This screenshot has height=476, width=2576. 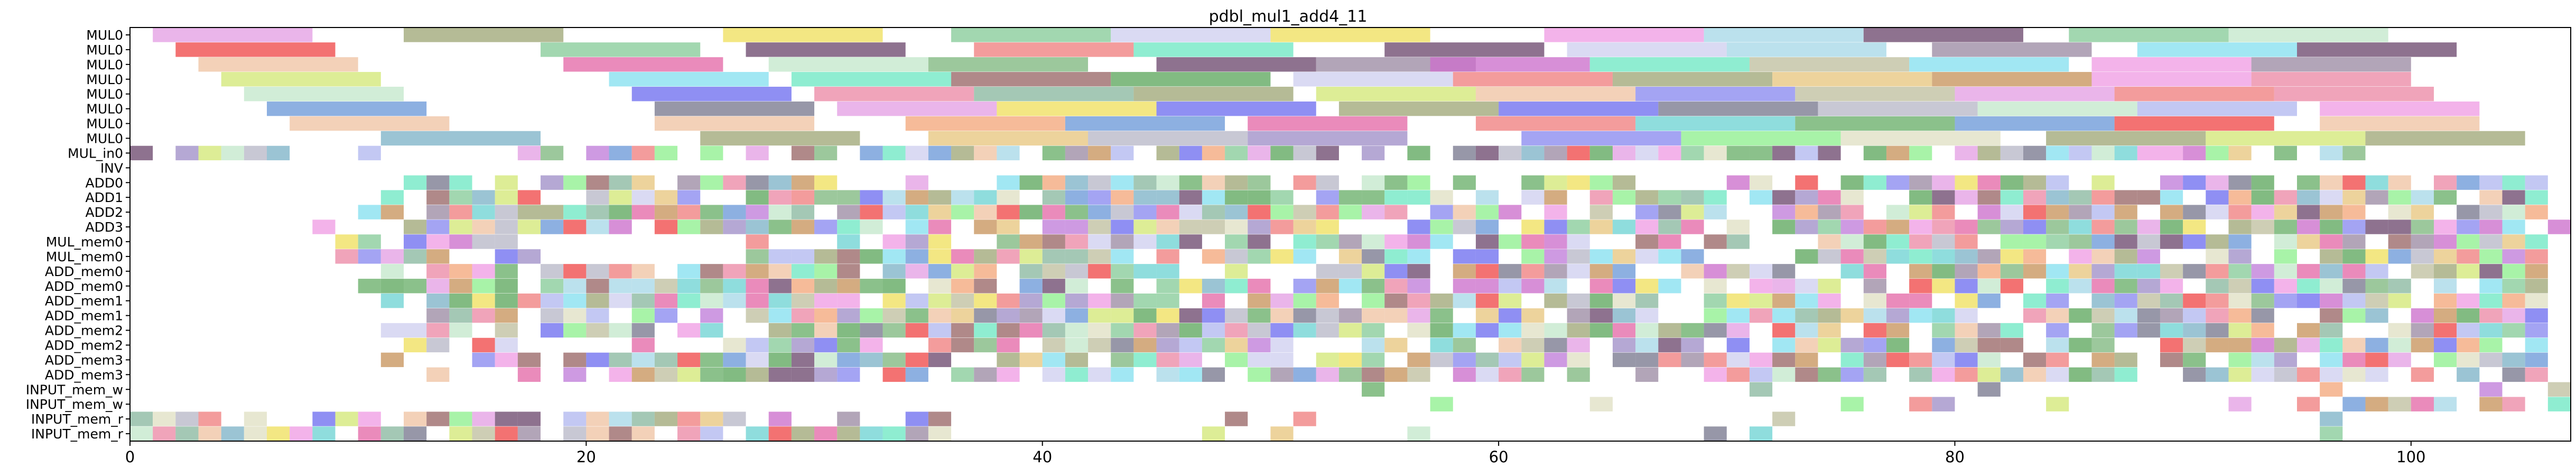 What do you see at coordinates (84, 301) in the screenshot?
I see `y-tick-label: ADD_mem1` at bounding box center [84, 301].